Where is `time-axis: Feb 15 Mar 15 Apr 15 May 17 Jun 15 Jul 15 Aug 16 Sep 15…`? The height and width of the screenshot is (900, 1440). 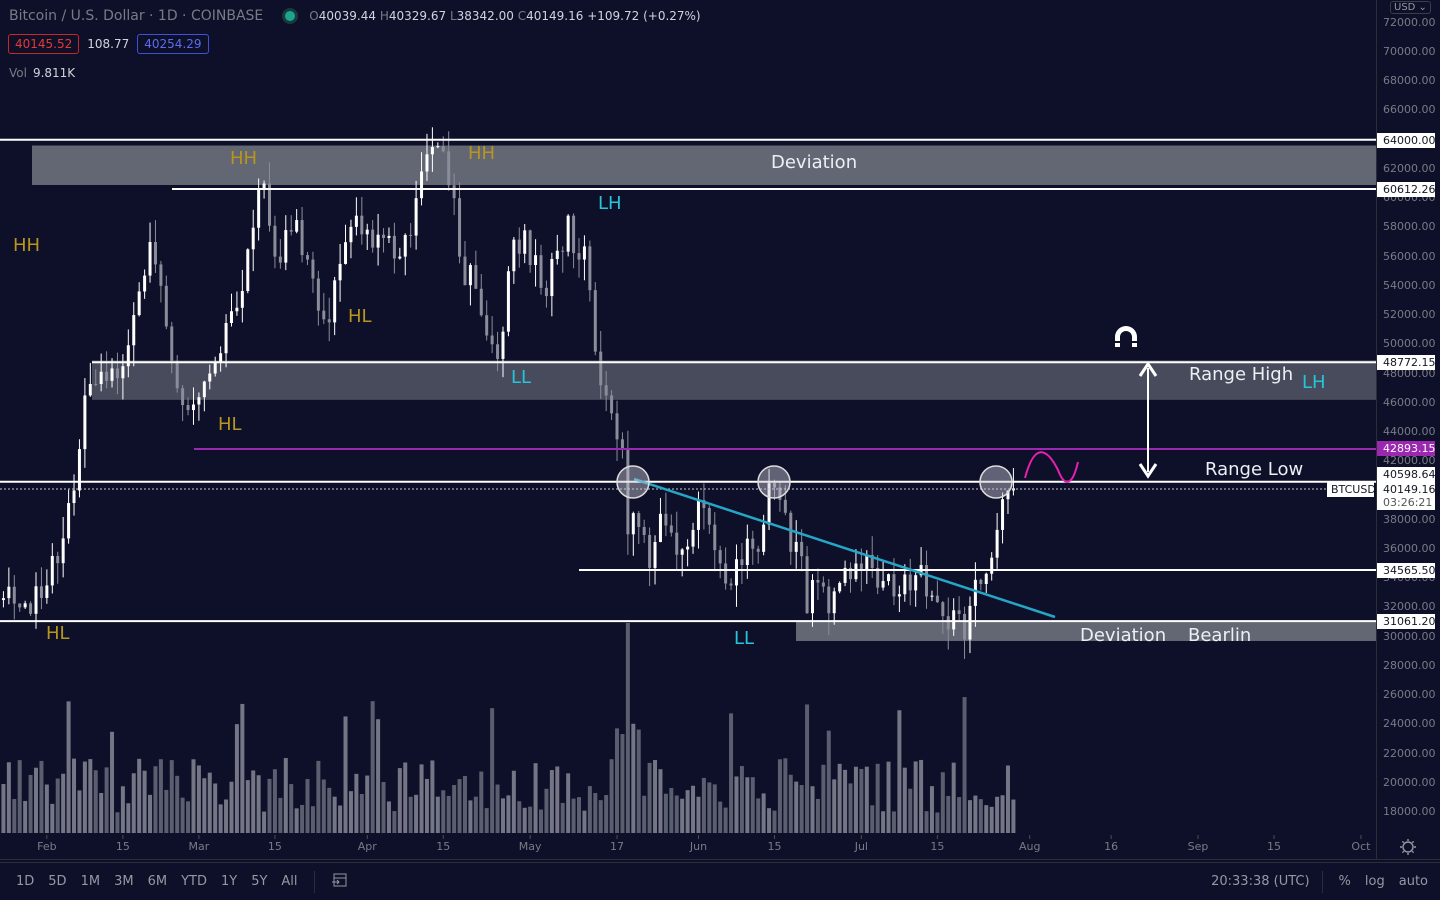
time-axis: Feb 15 Mar 15 Apr 15 May 17 Jun 15 Jul 15 Aug 16 Sep 15… is located at coordinates (704, 844).